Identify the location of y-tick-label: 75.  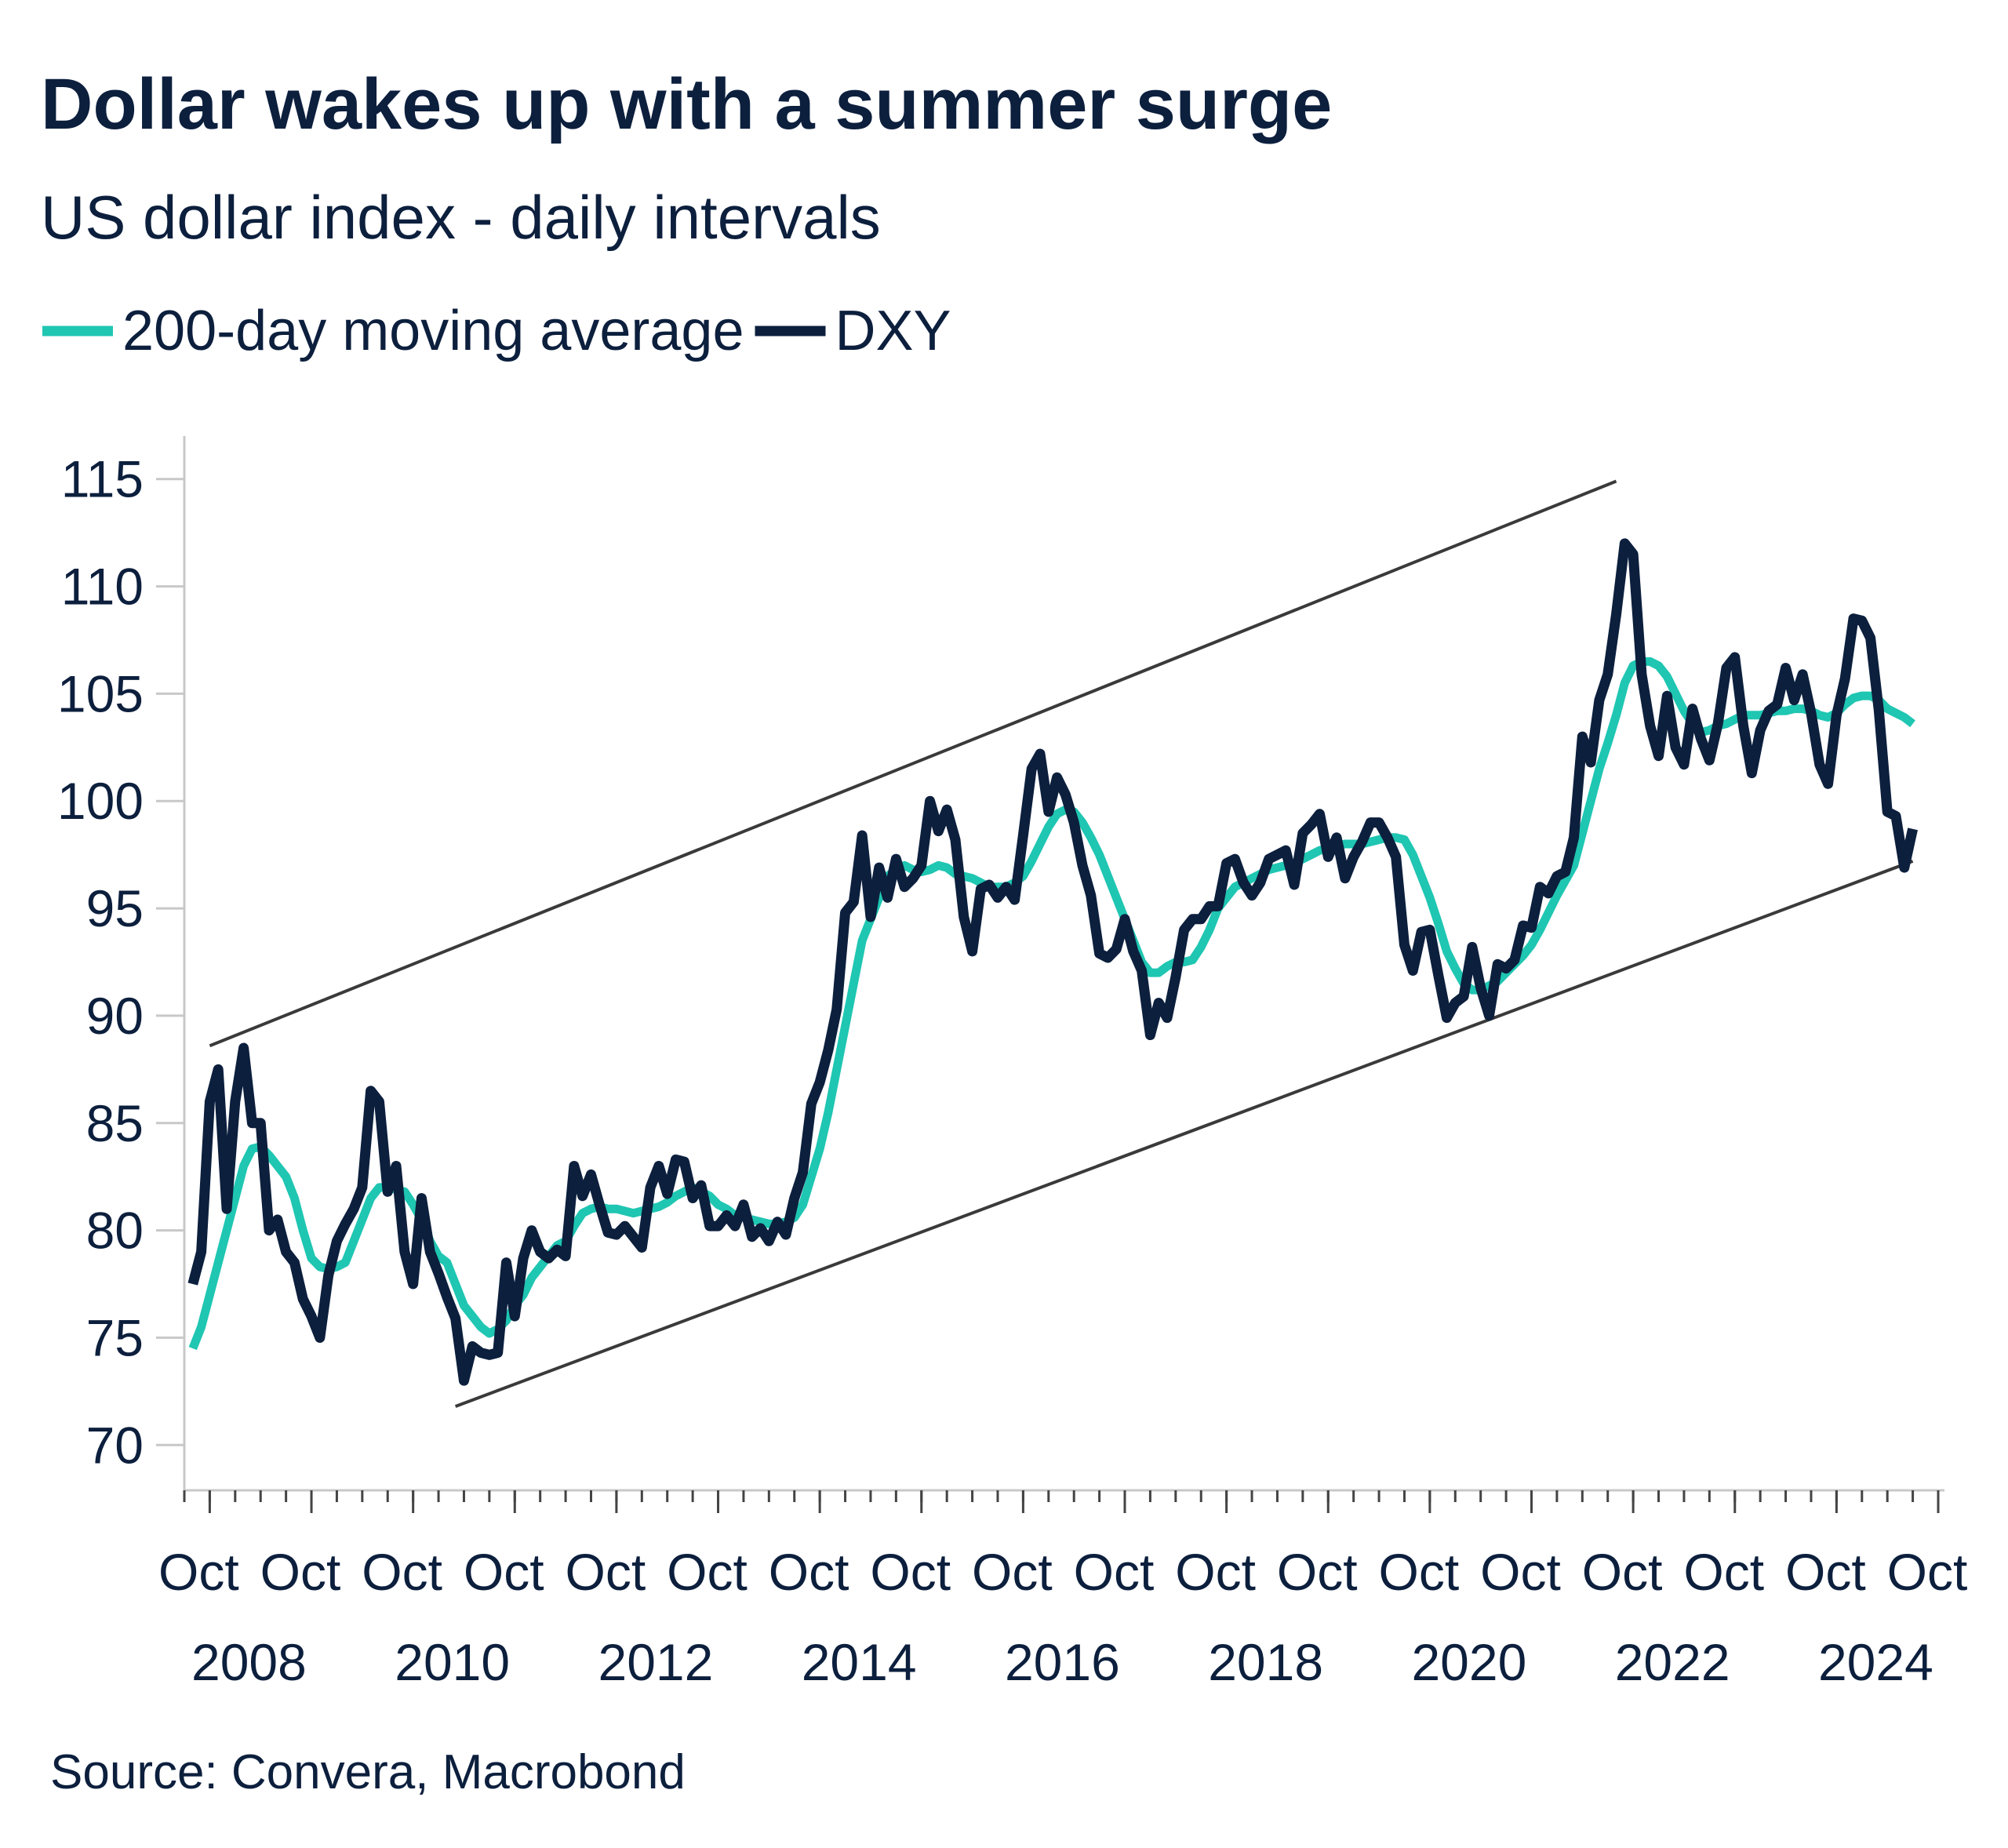
(115, 1337).